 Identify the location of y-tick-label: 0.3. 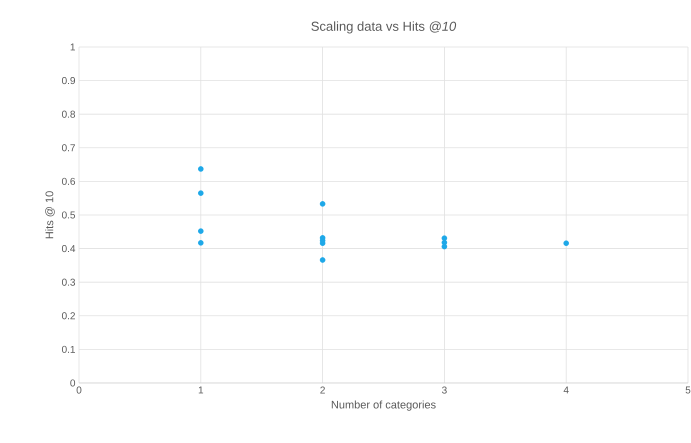
(69, 282).